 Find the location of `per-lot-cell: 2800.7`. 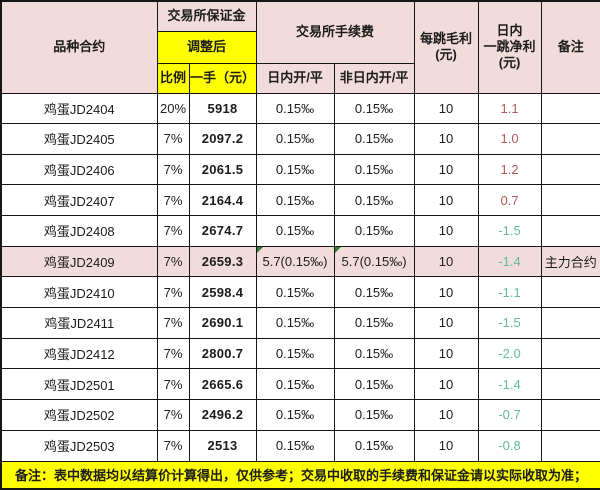

per-lot-cell: 2800.7 is located at coordinates (222, 353).